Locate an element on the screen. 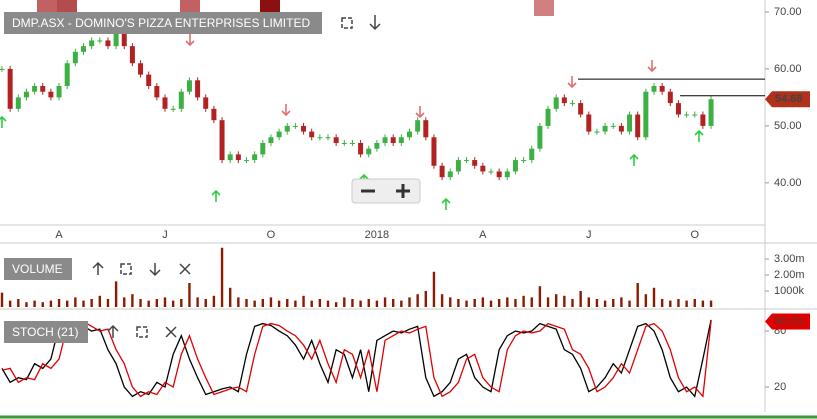 The height and width of the screenshot is (419, 817). y-tick-label: 40.00 is located at coordinates (788, 183).